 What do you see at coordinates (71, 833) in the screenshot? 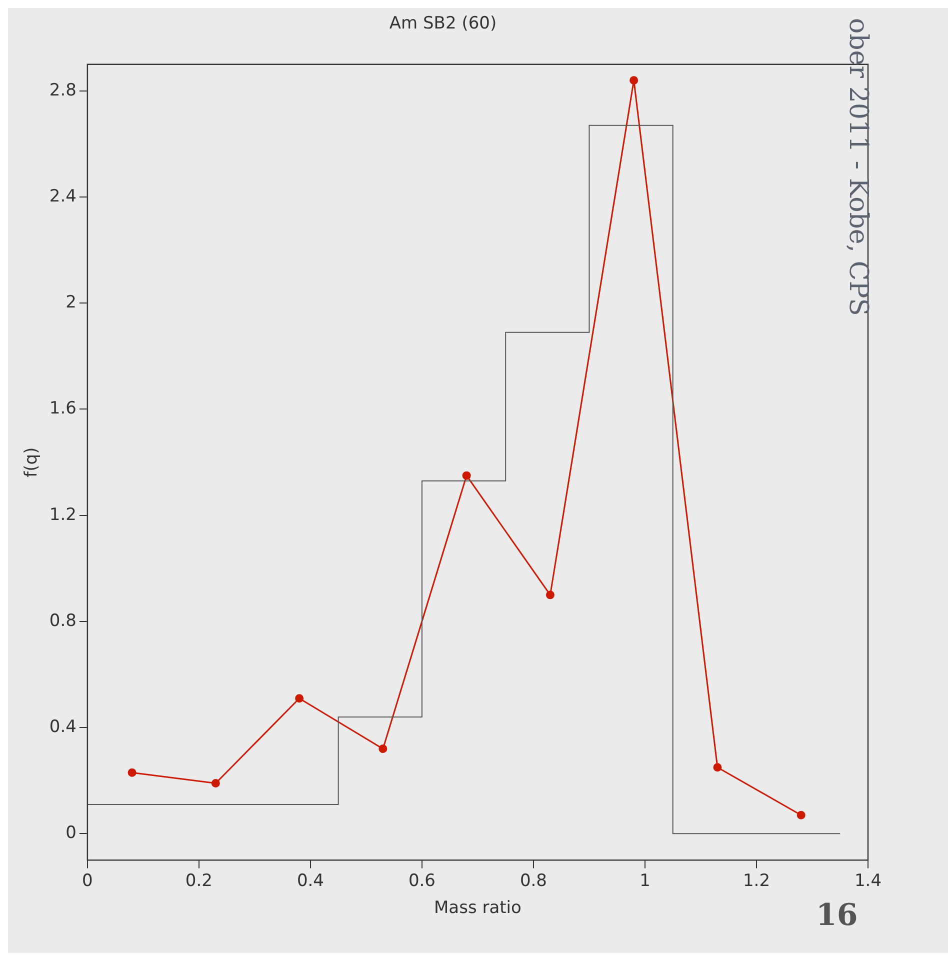
I see `y-tick-label: 0` at bounding box center [71, 833].